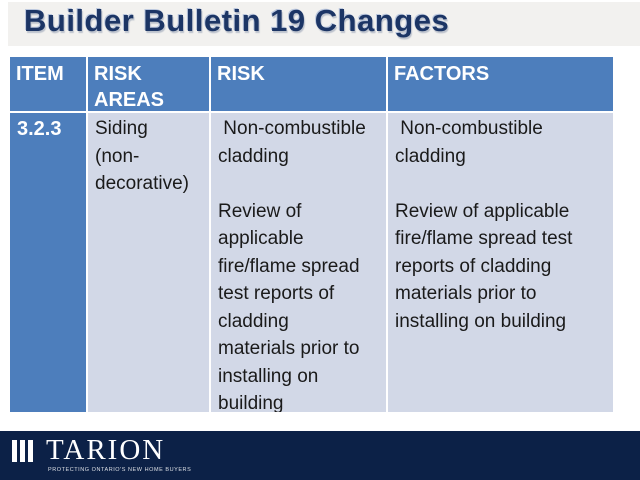  I want to click on tarion-tagline: PROTECTING ONTARIO'S NEW HOME BUYERS, so click(120, 470).